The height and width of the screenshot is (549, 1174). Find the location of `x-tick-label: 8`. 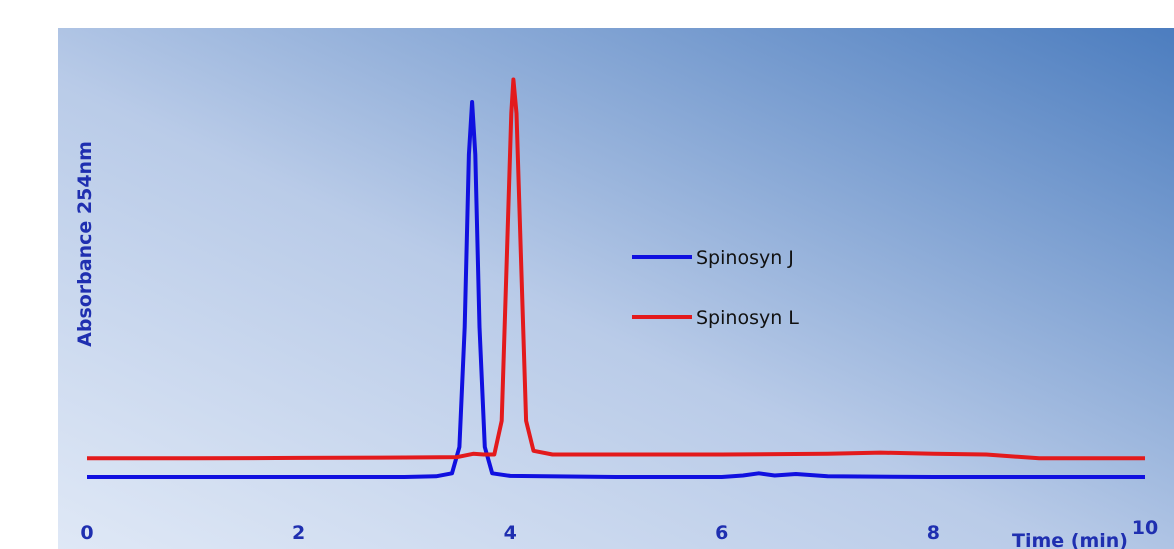

x-tick-label: 8 is located at coordinates (933, 533).